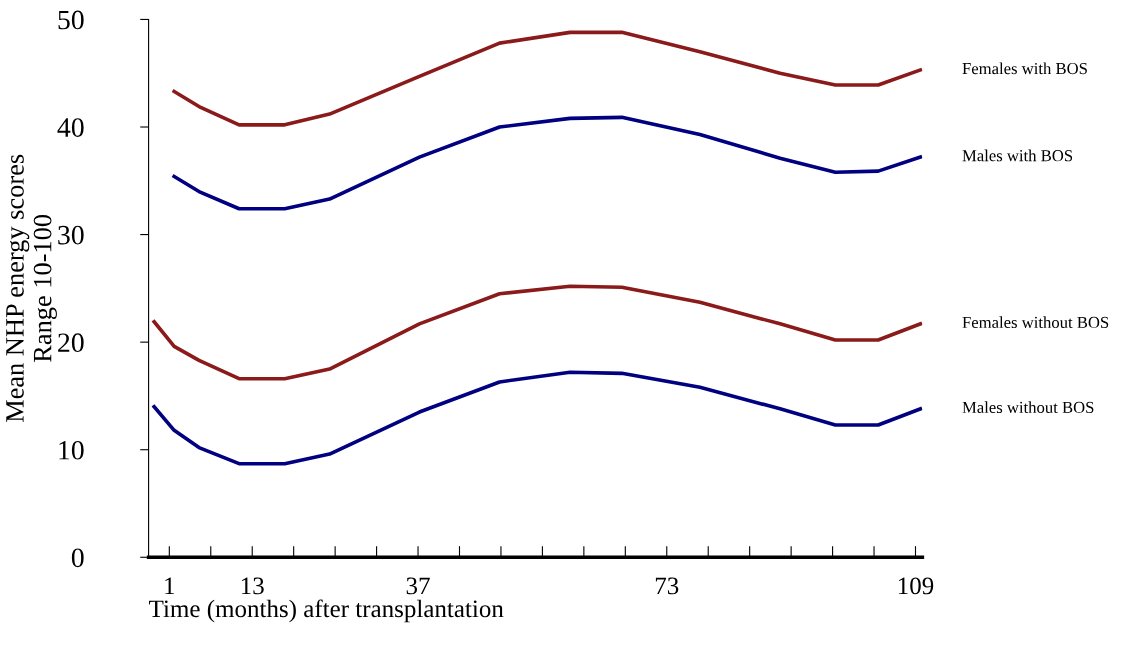 The height and width of the screenshot is (648, 1143). Describe the element at coordinates (70, 127) in the screenshot. I see `y-tick-label: 40` at that location.